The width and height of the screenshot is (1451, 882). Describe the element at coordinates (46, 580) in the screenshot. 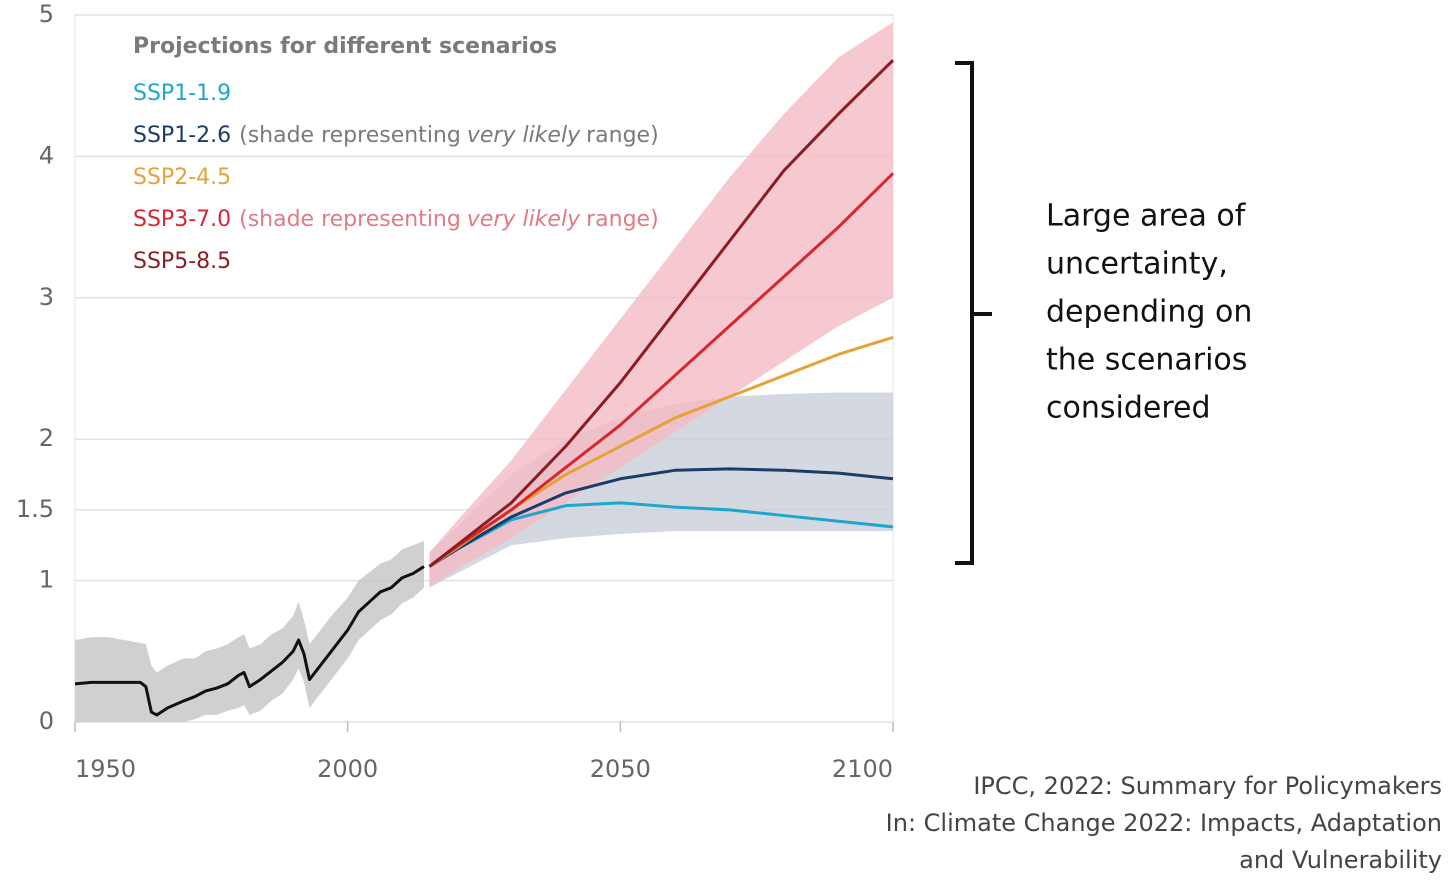

I see `y-tick-label: 1` at that location.